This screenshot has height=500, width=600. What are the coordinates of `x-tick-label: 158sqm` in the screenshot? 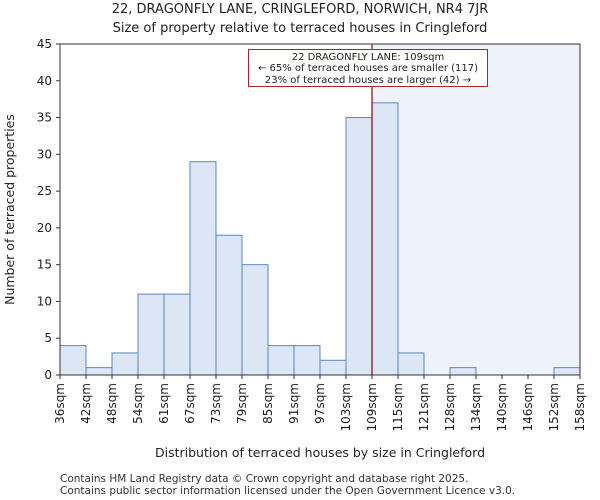 It's located at (580, 407).